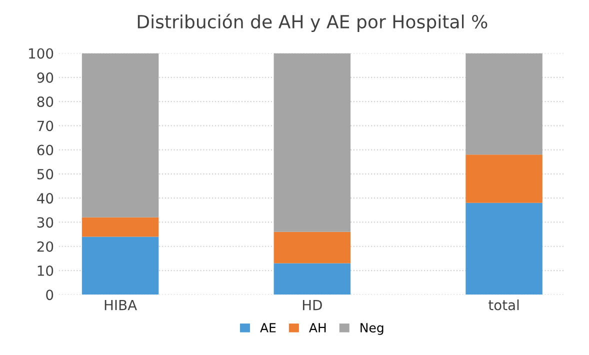  I want to click on y-tick-label: 80, so click(45, 102).